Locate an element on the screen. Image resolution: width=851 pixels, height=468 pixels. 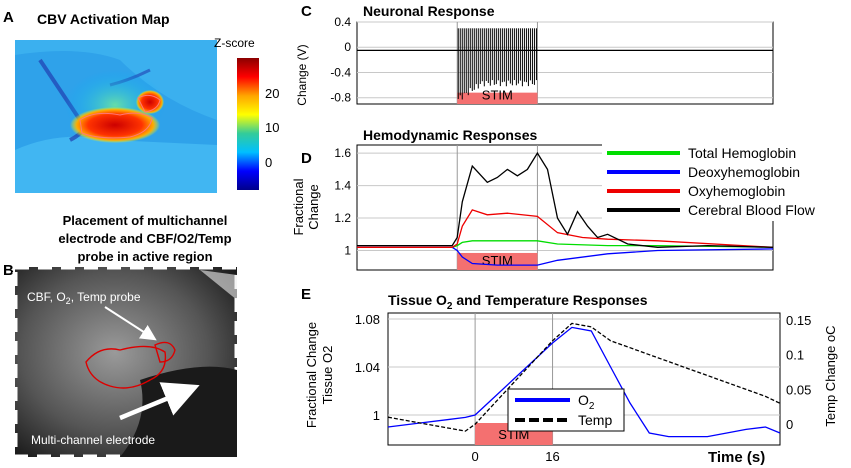
panel-d-ytick-1.2: 1.2 is located at coordinates (342, 218).